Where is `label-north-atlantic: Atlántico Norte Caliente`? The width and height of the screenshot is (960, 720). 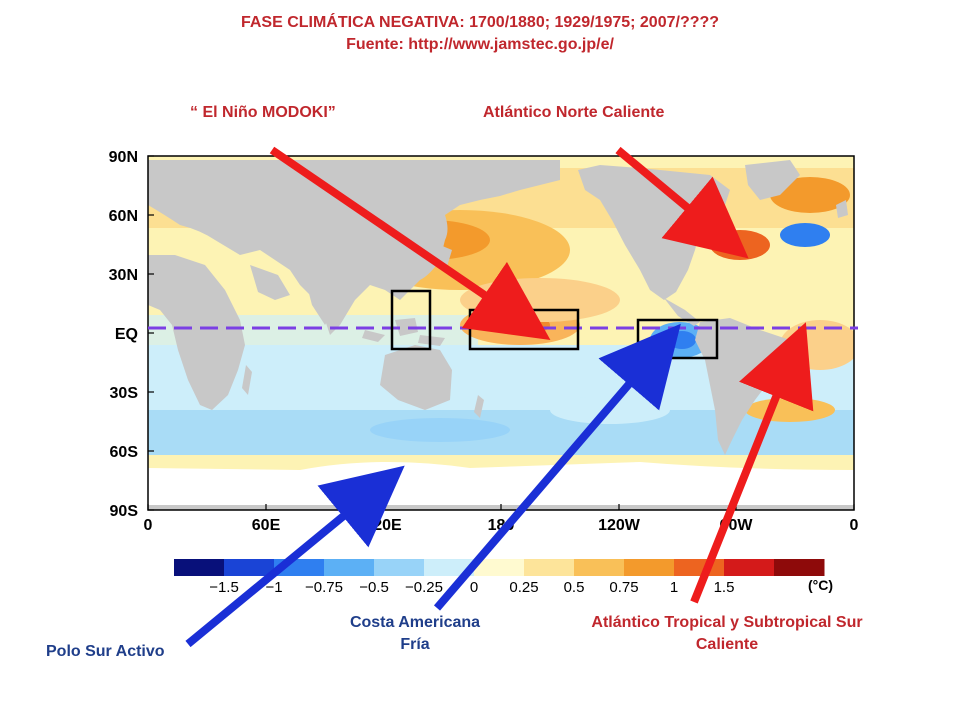 label-north-atlantic: Atlántico Norte Caliente is located at coordinates (573, 113).